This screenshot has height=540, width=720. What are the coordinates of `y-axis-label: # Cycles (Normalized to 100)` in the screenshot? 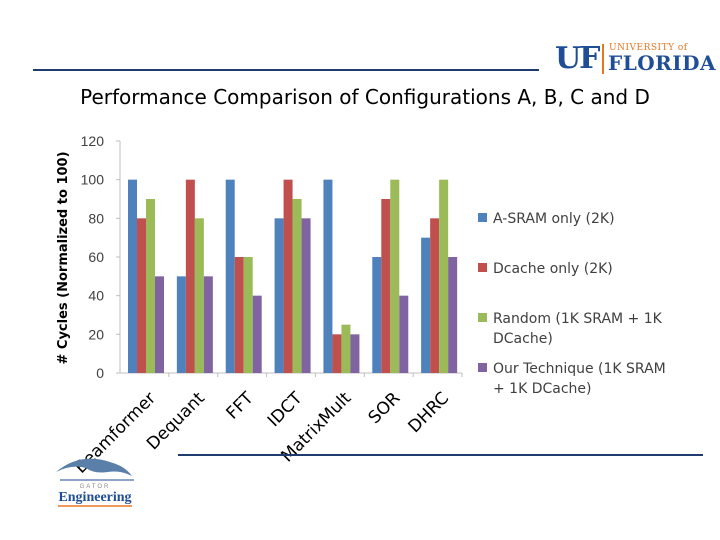 It's located at (63, 257).